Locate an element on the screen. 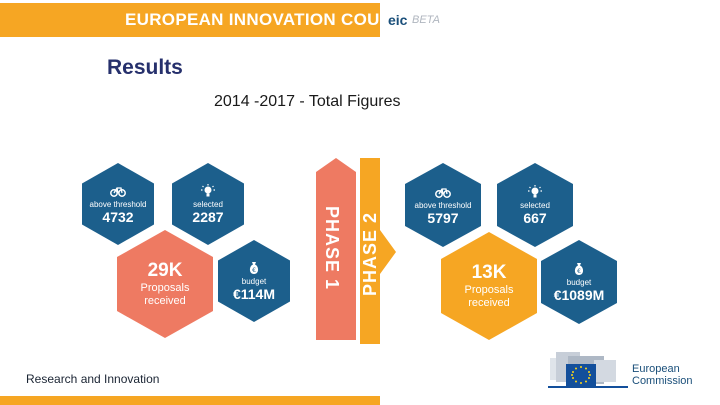 This screenshot has width=720, height=405. ec-logo-text: European Commission is located at coordinates (662, 375).